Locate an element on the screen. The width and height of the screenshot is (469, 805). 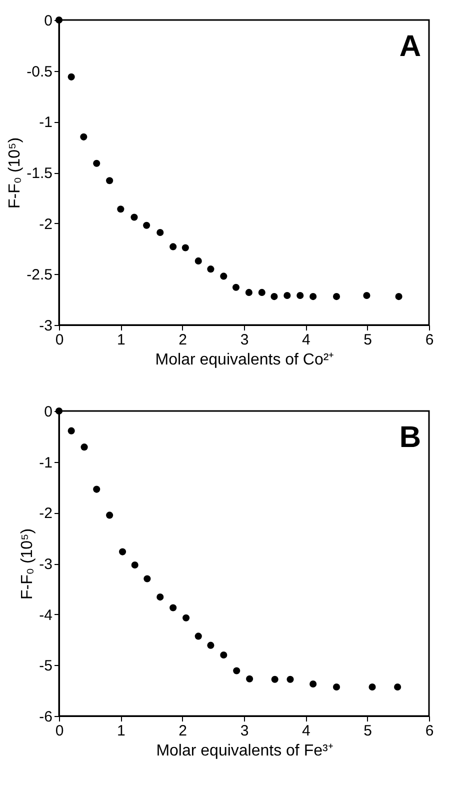
annotation: A is located at coordinates (410, 46).